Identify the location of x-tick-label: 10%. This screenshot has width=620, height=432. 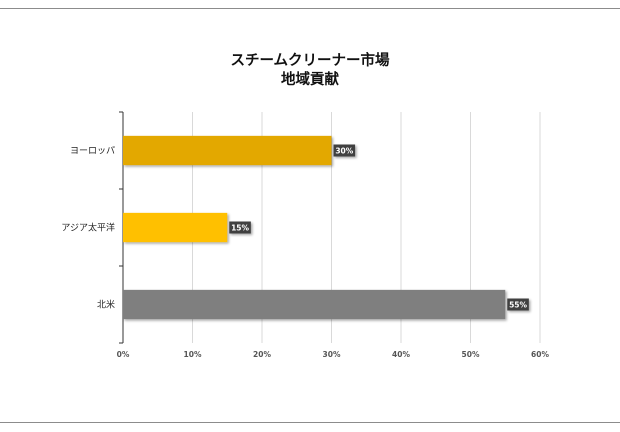
(193, 354).